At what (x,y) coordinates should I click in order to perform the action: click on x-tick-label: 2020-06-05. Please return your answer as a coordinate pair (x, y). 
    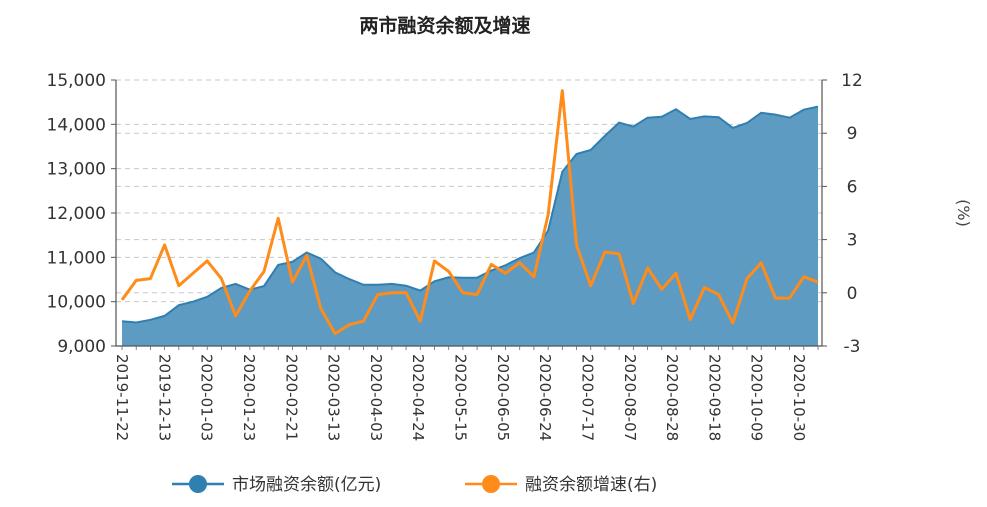
    Looking at the image, I should click on (503, 397).